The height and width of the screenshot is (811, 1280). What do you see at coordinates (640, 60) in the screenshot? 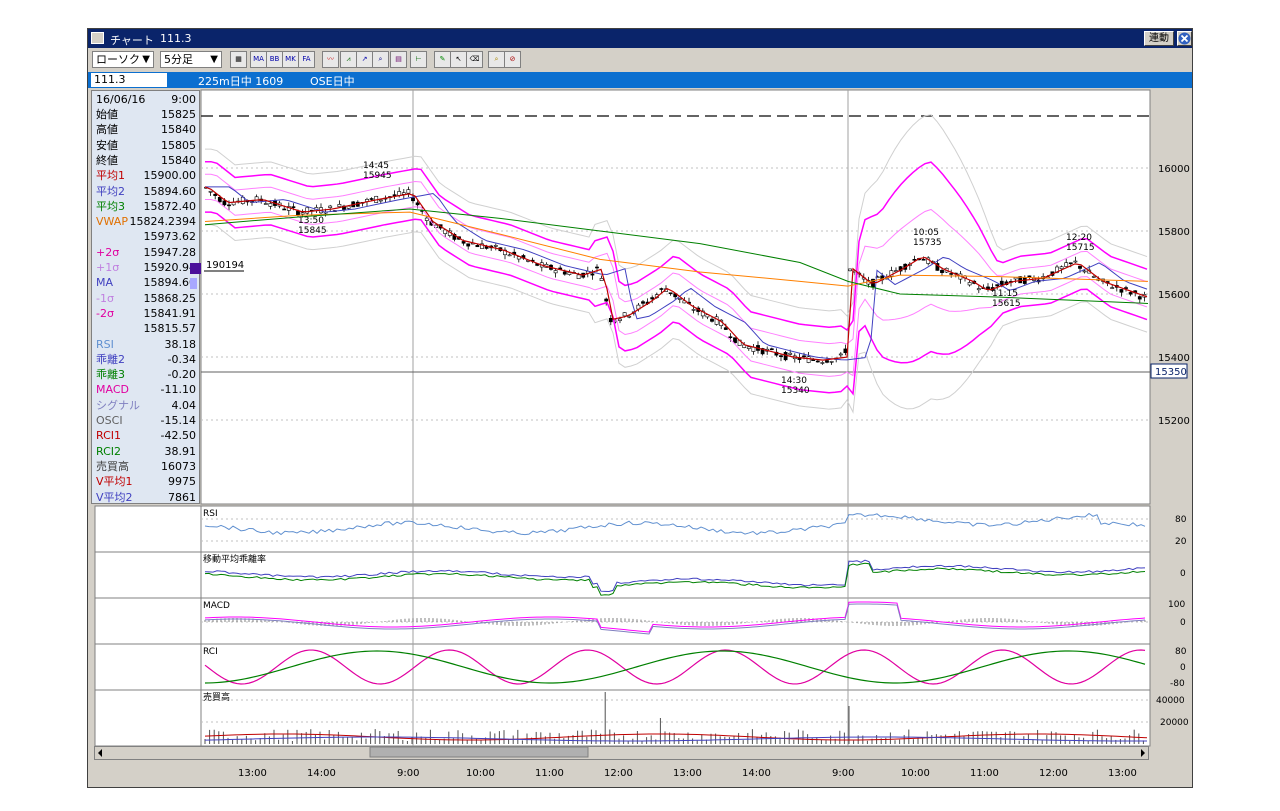
I see `toolbar: ローソク ▼ 5分足 ▼ ▦ MA BB MK FA 〰 ⩘ ↗ ⌕ ▤ ⊢ ✎ ↖ ⌫ ⌕ ⊘` at bounding box center [640, 60].